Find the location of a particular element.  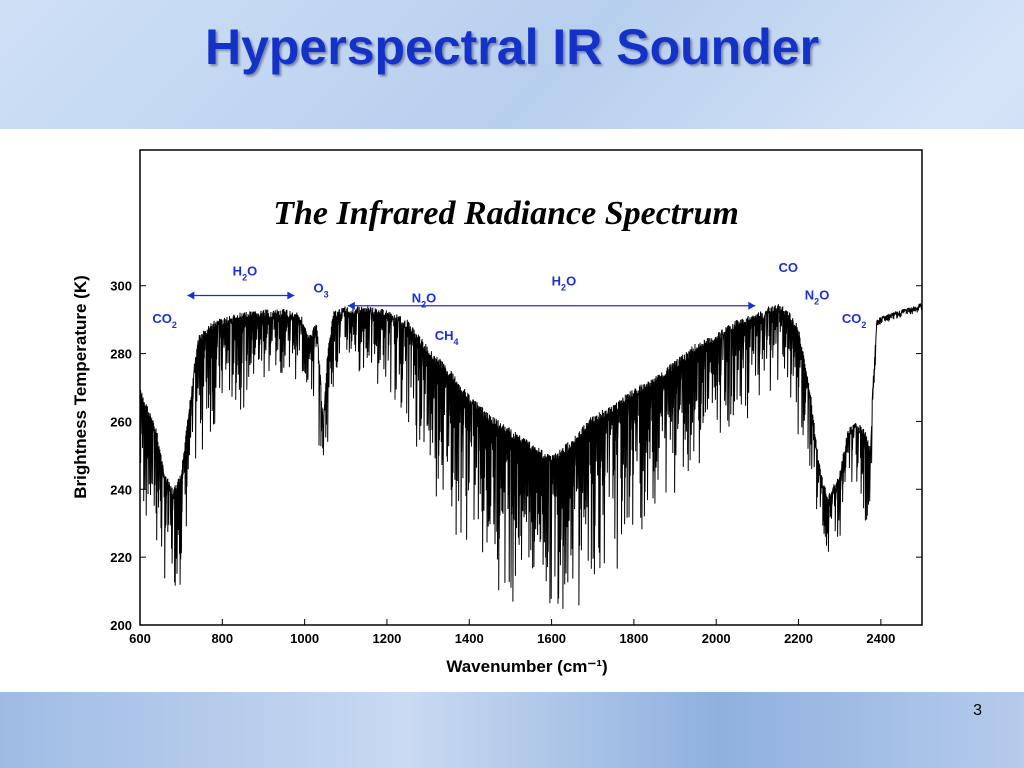

molecule-label: CH4 is located at coordinates (447, 337).